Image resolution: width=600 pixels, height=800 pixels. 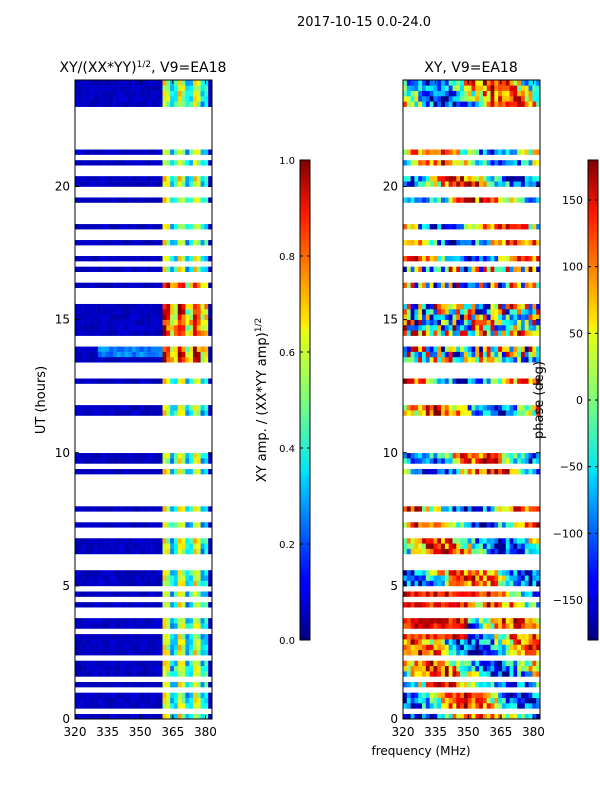 What do you see at coordinates (41, 400) in the screenshot?
I see `amp-y-axis-label: UT (hours)` at bounding box center [41, 400].